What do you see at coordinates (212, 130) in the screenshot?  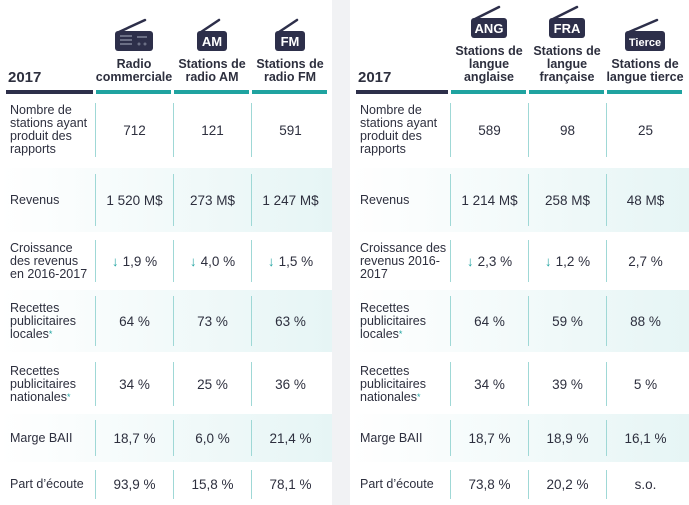 I see `value-text: 121` at bounding box center [212, 130].